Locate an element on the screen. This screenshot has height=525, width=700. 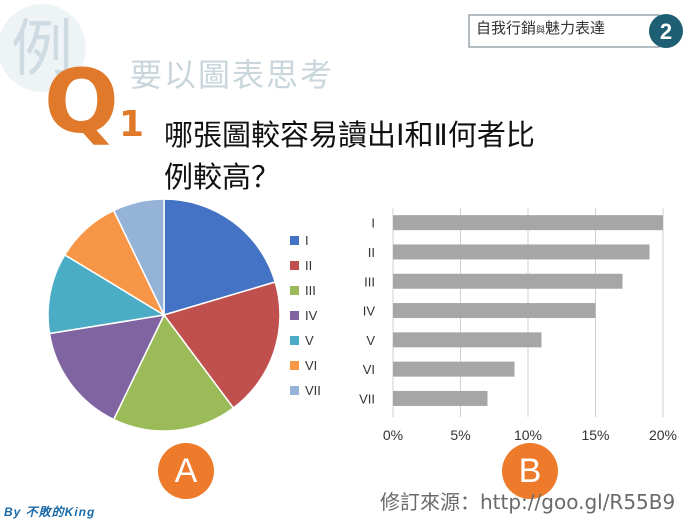
legend-label: III is located at coordinates (310, 290).